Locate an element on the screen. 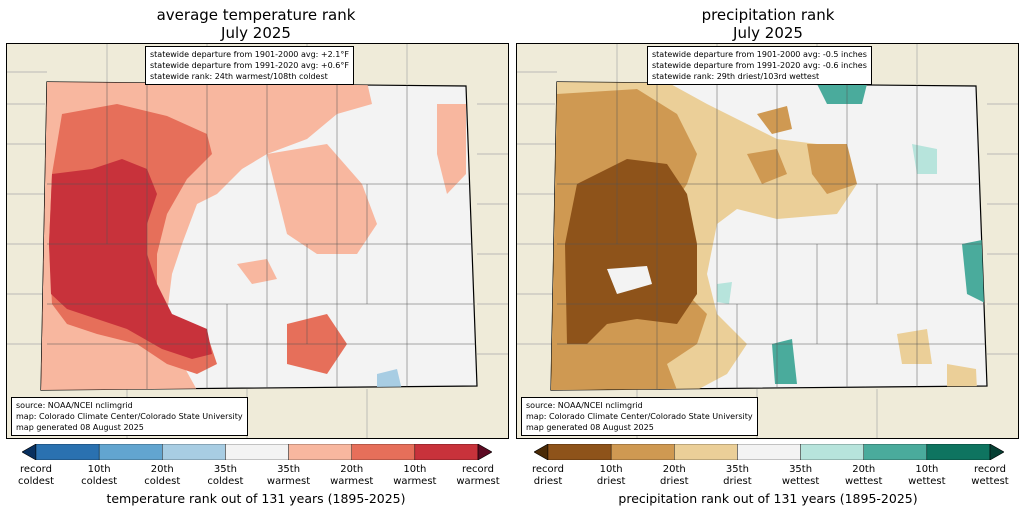 This screenshot has width=1024, height=510. temperature-map-title: average temperature rank July 2025 is located at coordinates (256, 24).